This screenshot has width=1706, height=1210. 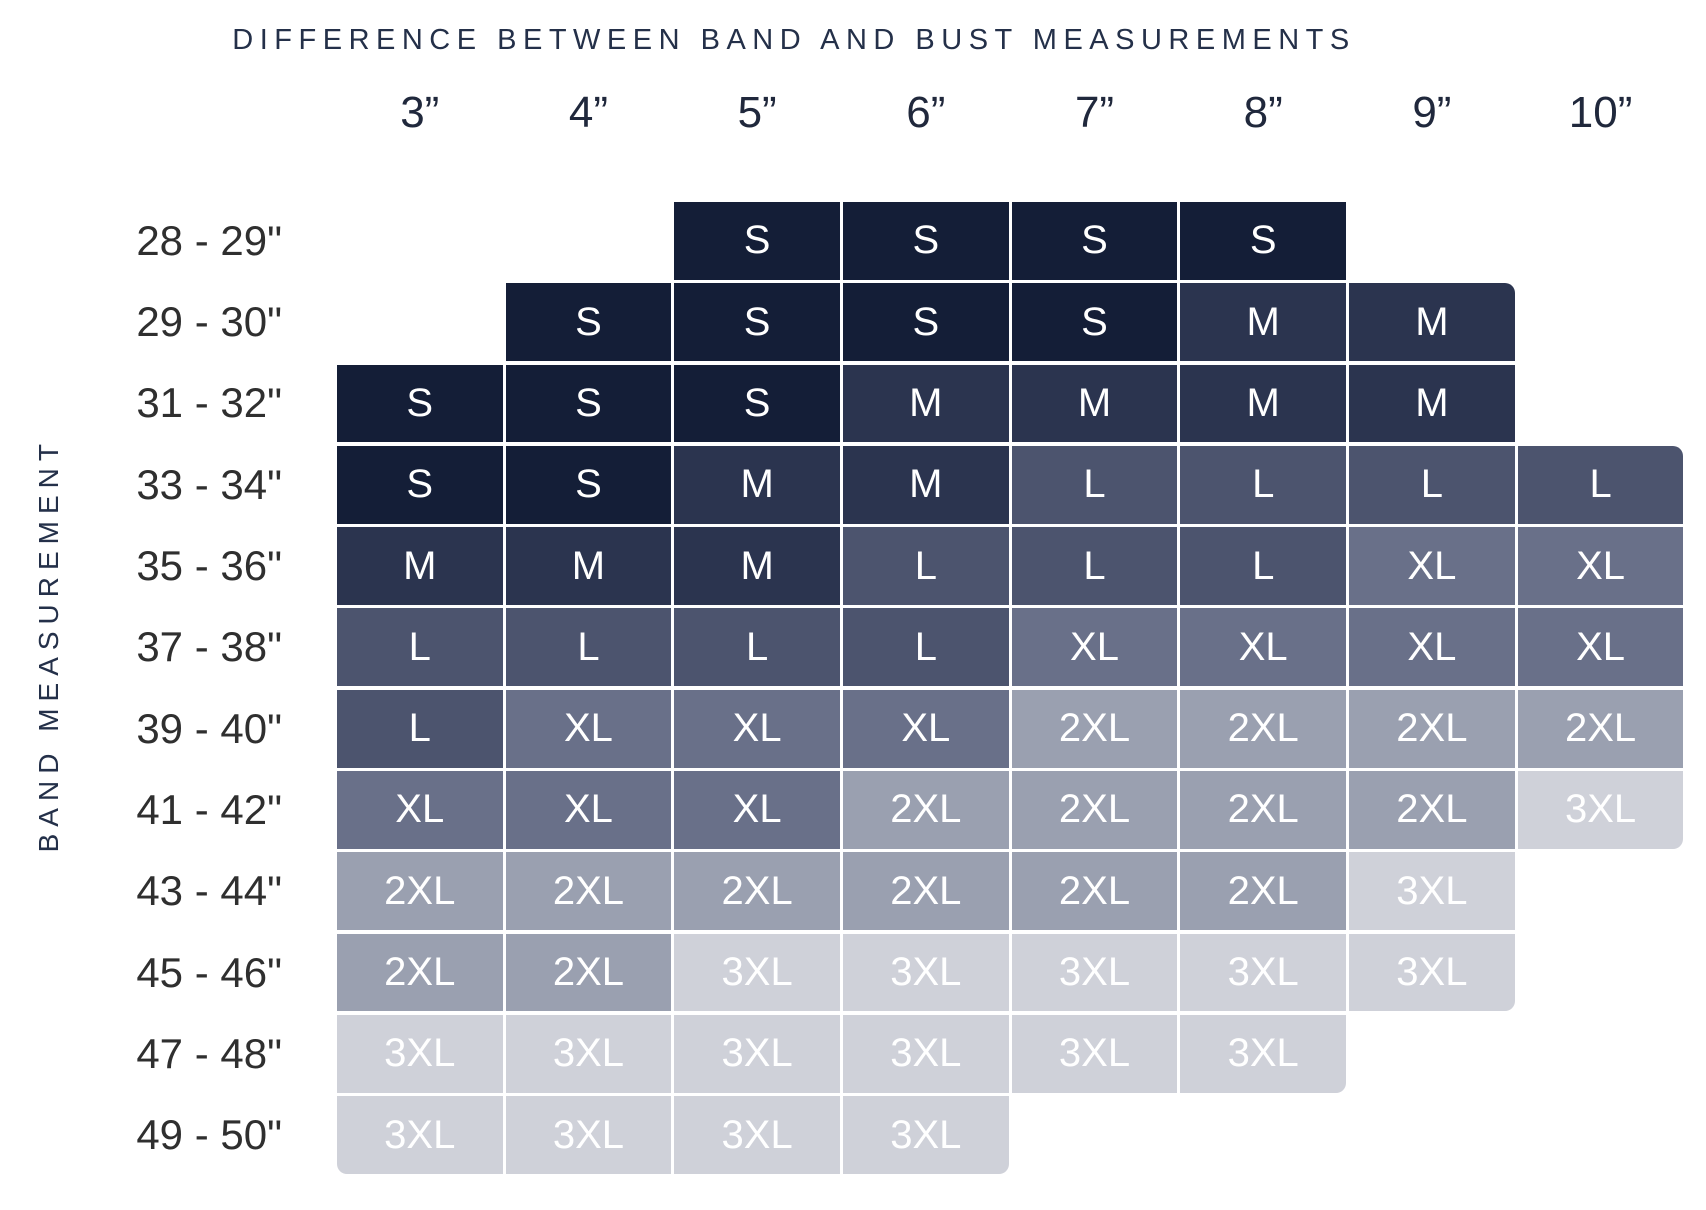 What do you see at coordinates (209, 972) in the screenshot?
I see `row-label: 45 - 46"` at bounding box center [209, 972].